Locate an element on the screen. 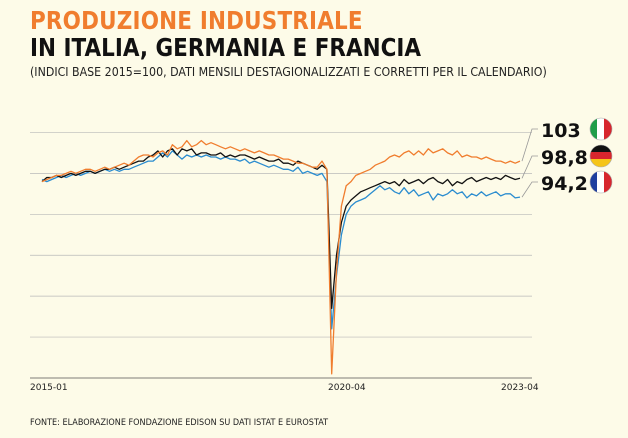  end-value-francia: 94,2 is located at coordinates (564, 184).